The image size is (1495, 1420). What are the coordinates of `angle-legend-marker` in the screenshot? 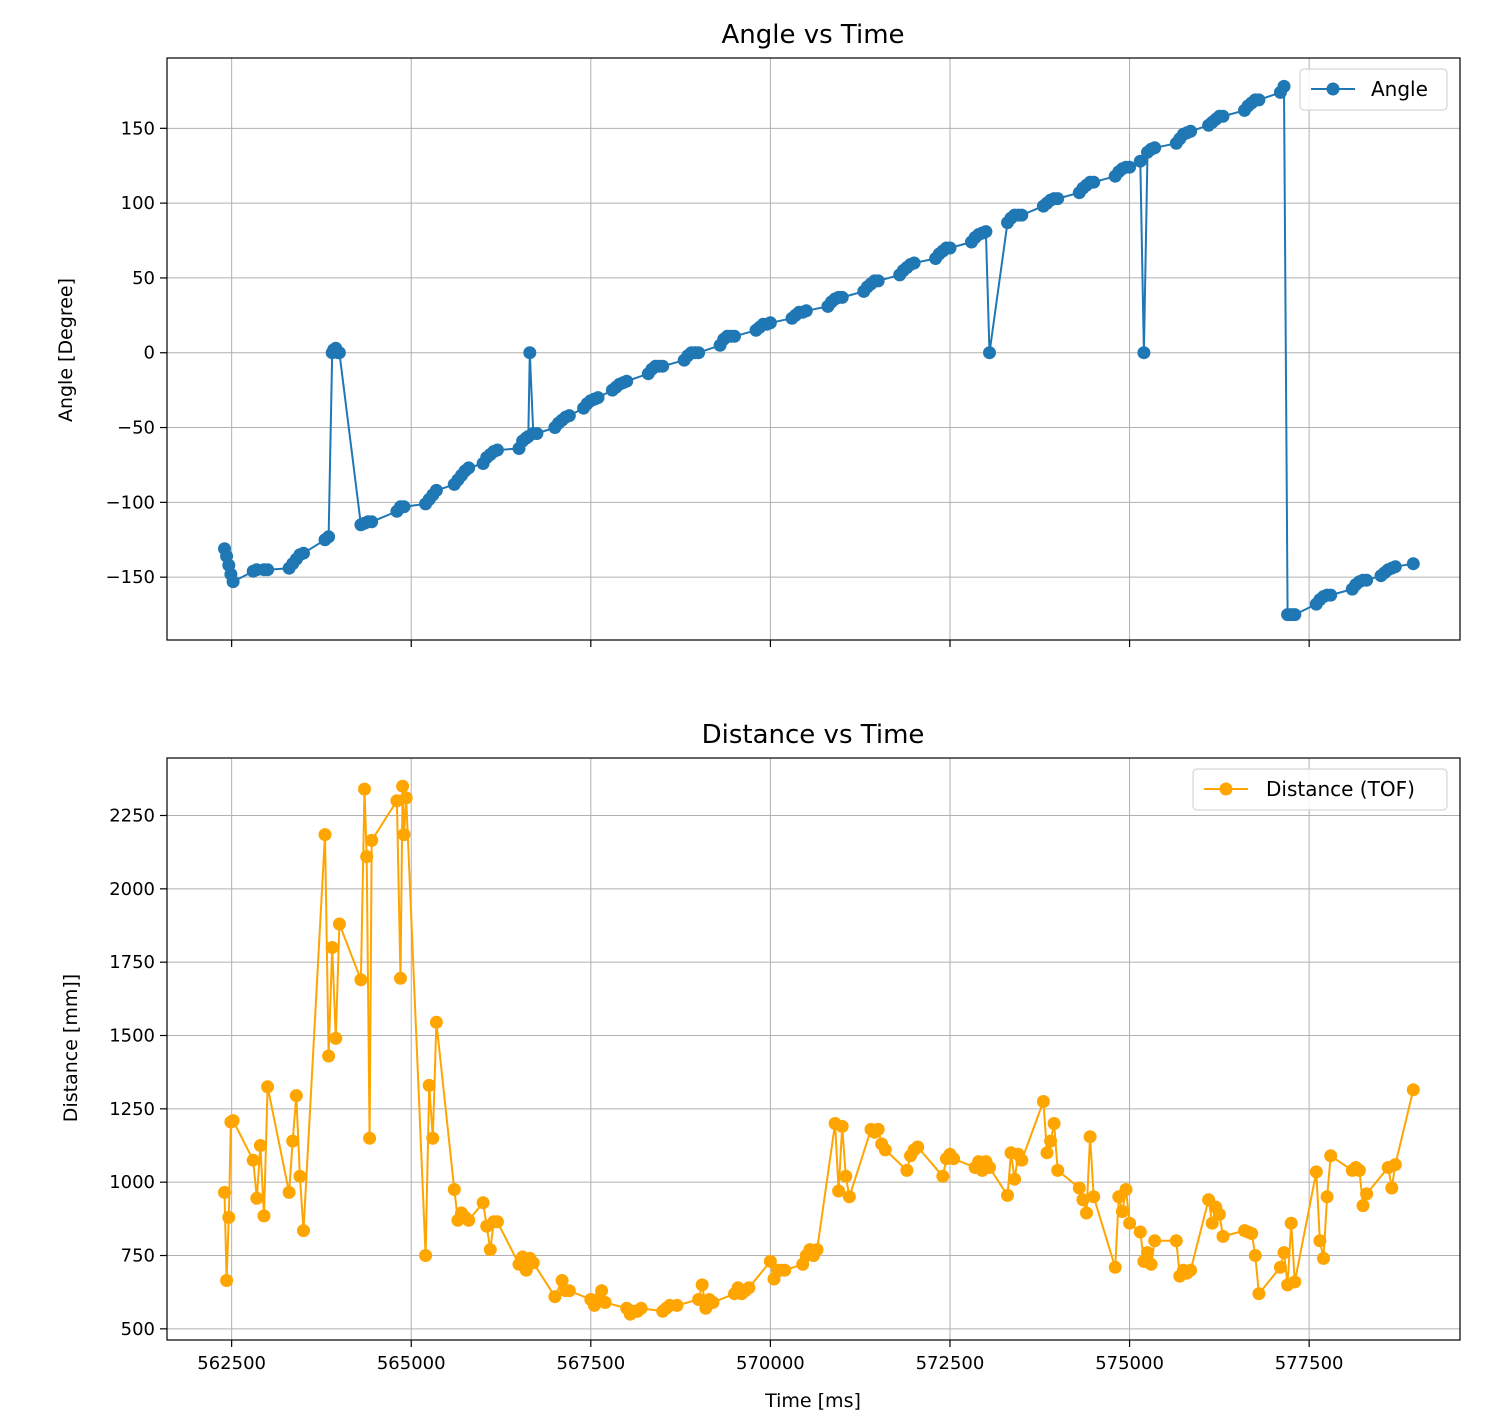 It's located at (1333, 89).